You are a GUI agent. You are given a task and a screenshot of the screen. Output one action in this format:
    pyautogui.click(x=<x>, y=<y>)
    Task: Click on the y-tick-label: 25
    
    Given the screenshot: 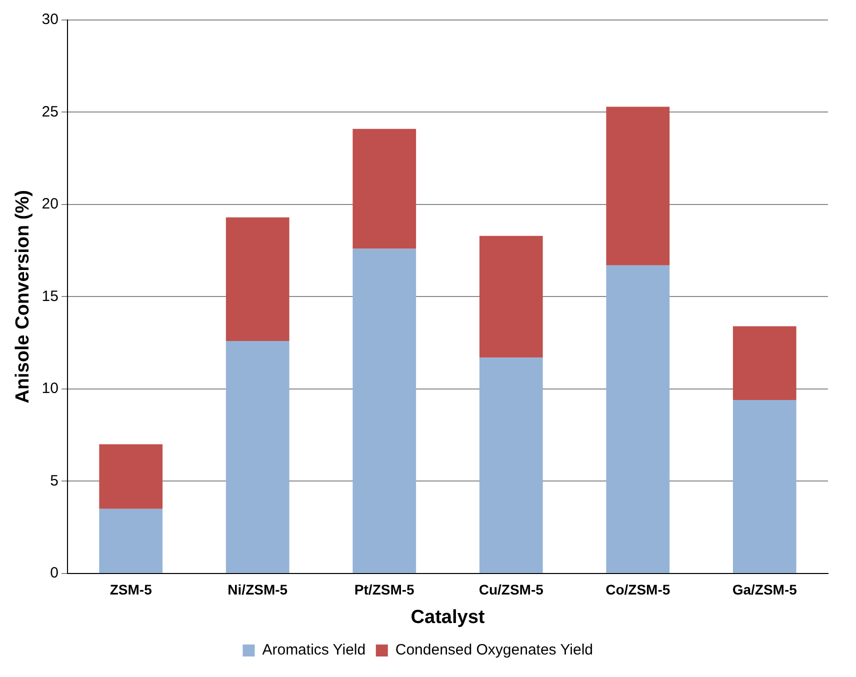 What is the action you would take?
    pyautogui.click(x=50, y=111)
    